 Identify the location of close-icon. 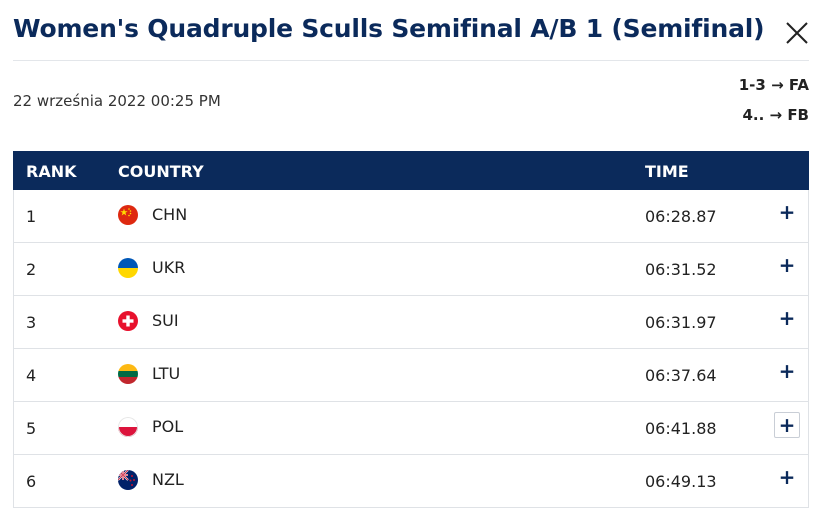
(797, 33).